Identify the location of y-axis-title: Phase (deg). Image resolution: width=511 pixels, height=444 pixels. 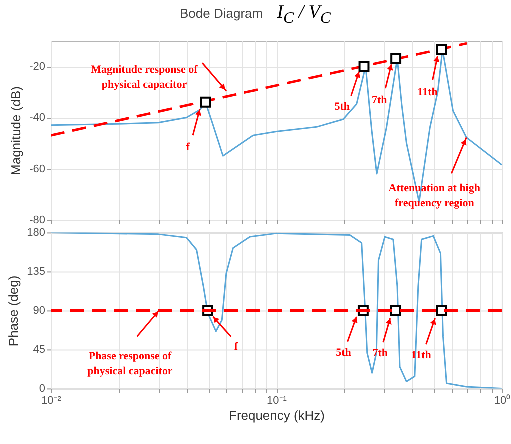
(14, 311).